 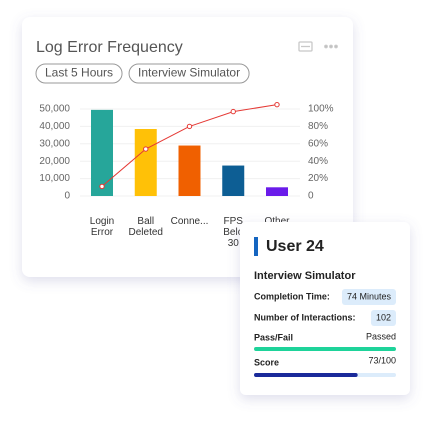 What do you see at coordinates (306, 375) in the screenshot?
I see `score-bar` at bounding box center [306, 375].